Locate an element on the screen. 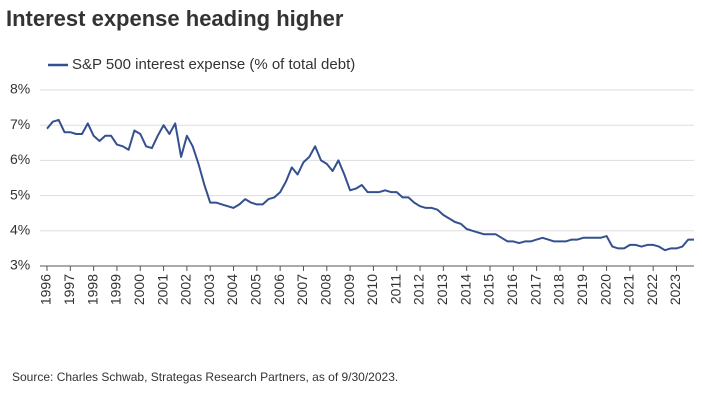 The width and height of the screenshot is (702, 408). y-tick-label: 3% is located at coordinates (20, 265).